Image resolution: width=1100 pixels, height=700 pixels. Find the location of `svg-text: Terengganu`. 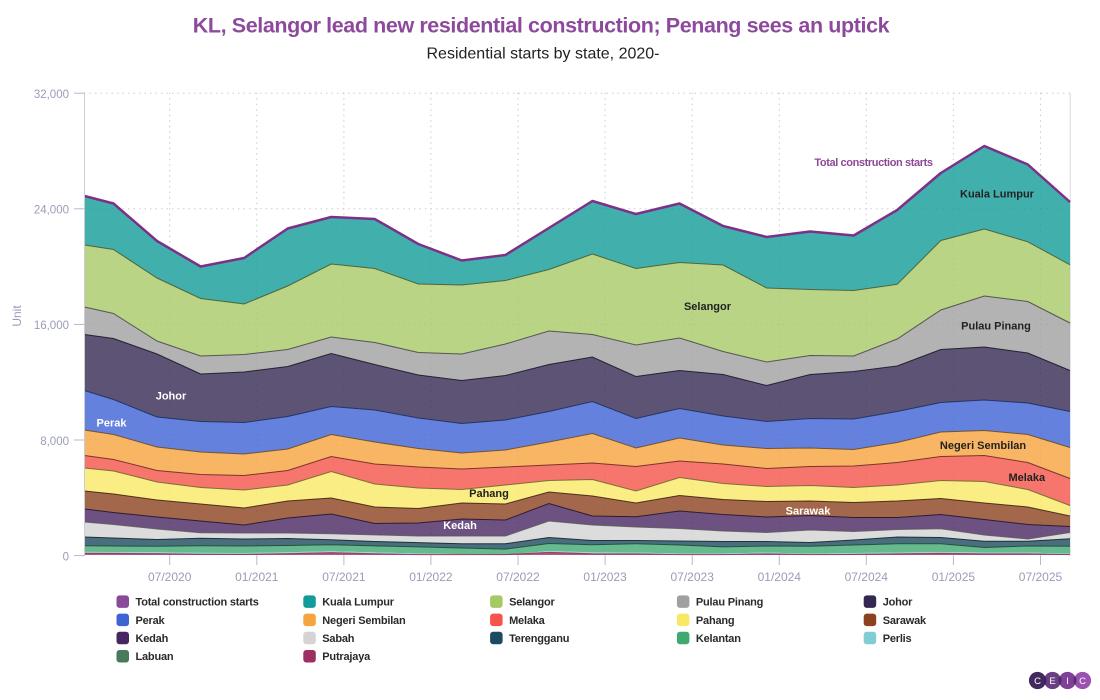

svg-text: Terengganu is located at coordinates (539, 639).